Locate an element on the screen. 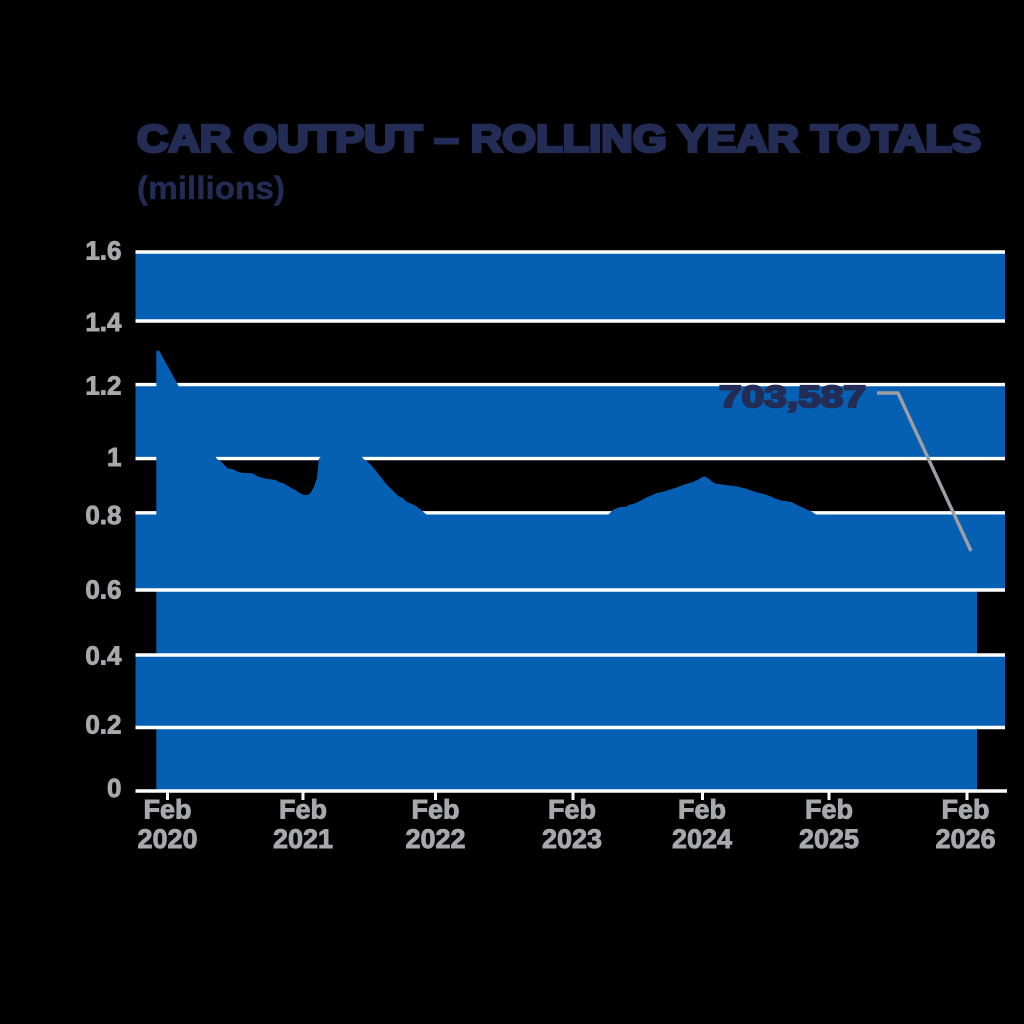 This screenshot has width=1024, height=1024. svg-text: 1 is located at coordinates (114, 457).